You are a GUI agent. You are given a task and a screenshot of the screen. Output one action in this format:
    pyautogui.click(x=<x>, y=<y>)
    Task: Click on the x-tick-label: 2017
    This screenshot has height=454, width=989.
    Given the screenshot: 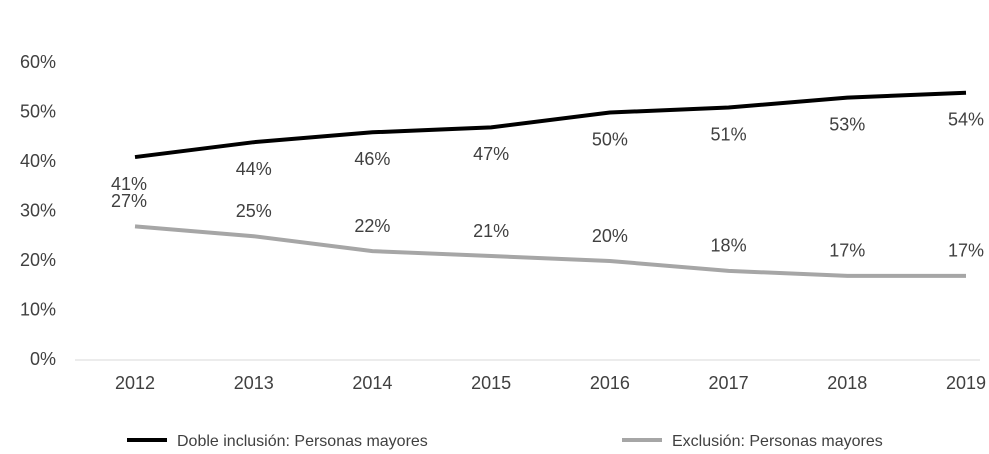 What is the action you would take?
    pyautogui.click(x=729, y=383)
    